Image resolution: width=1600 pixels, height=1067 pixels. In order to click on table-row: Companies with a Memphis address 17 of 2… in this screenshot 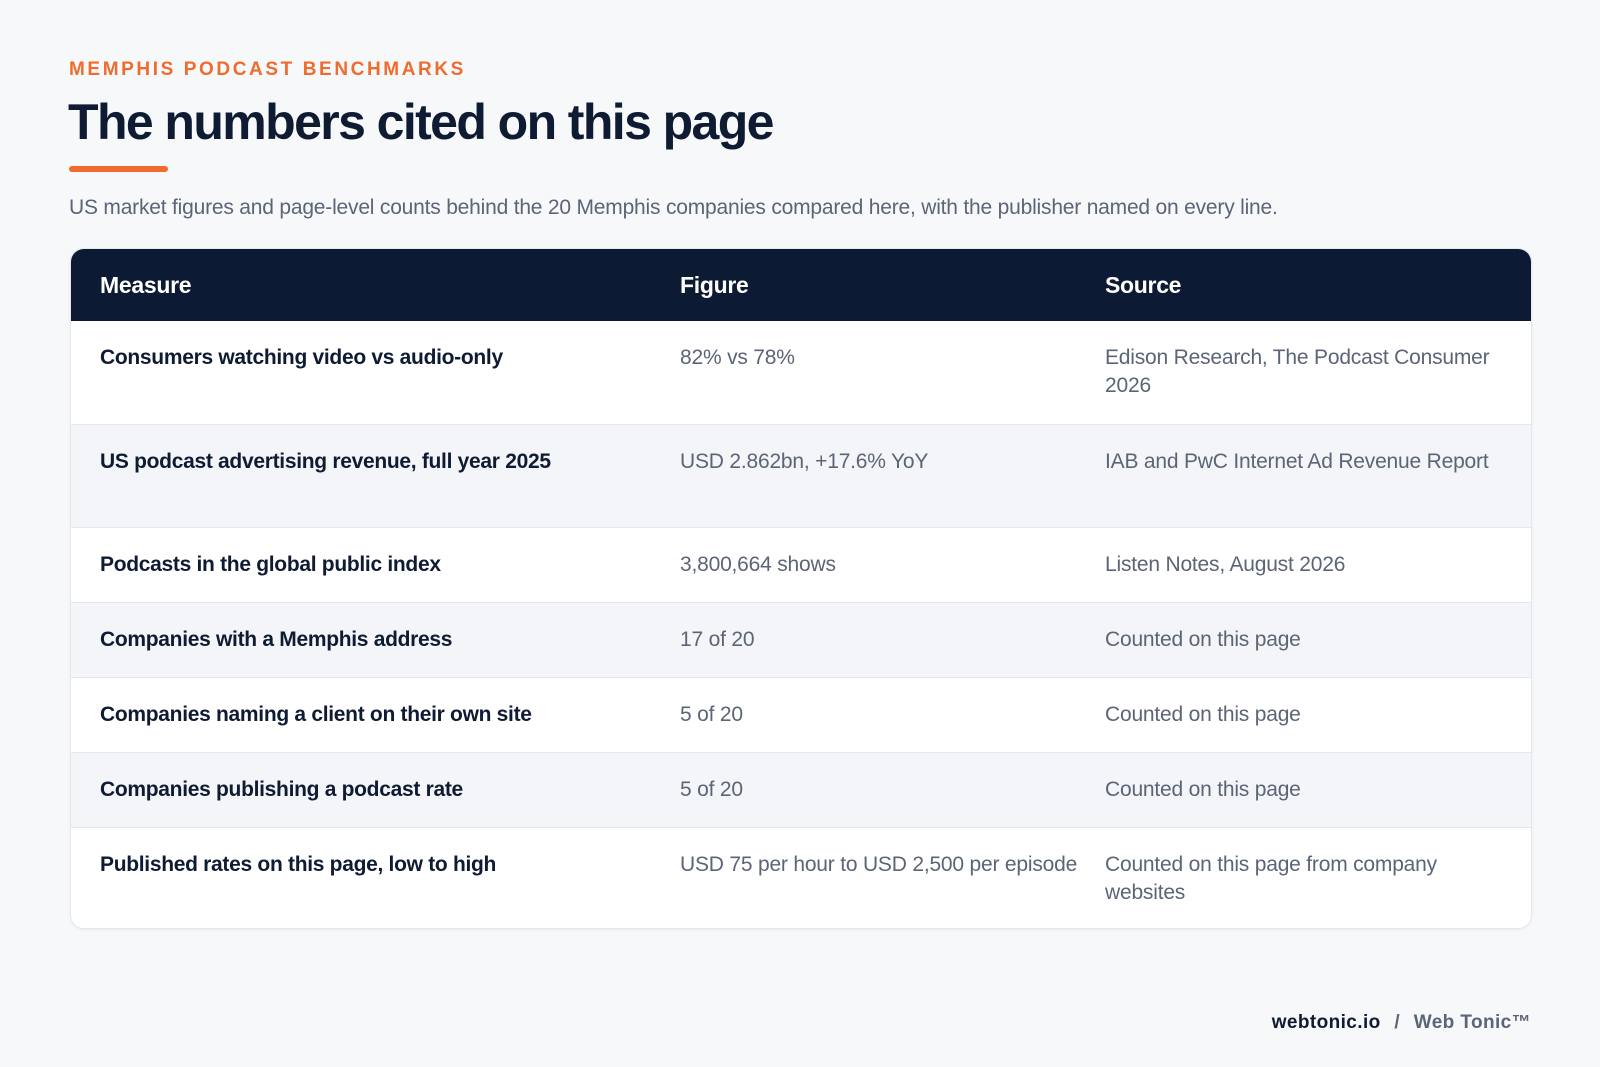, I will do `click(801, 639)`.